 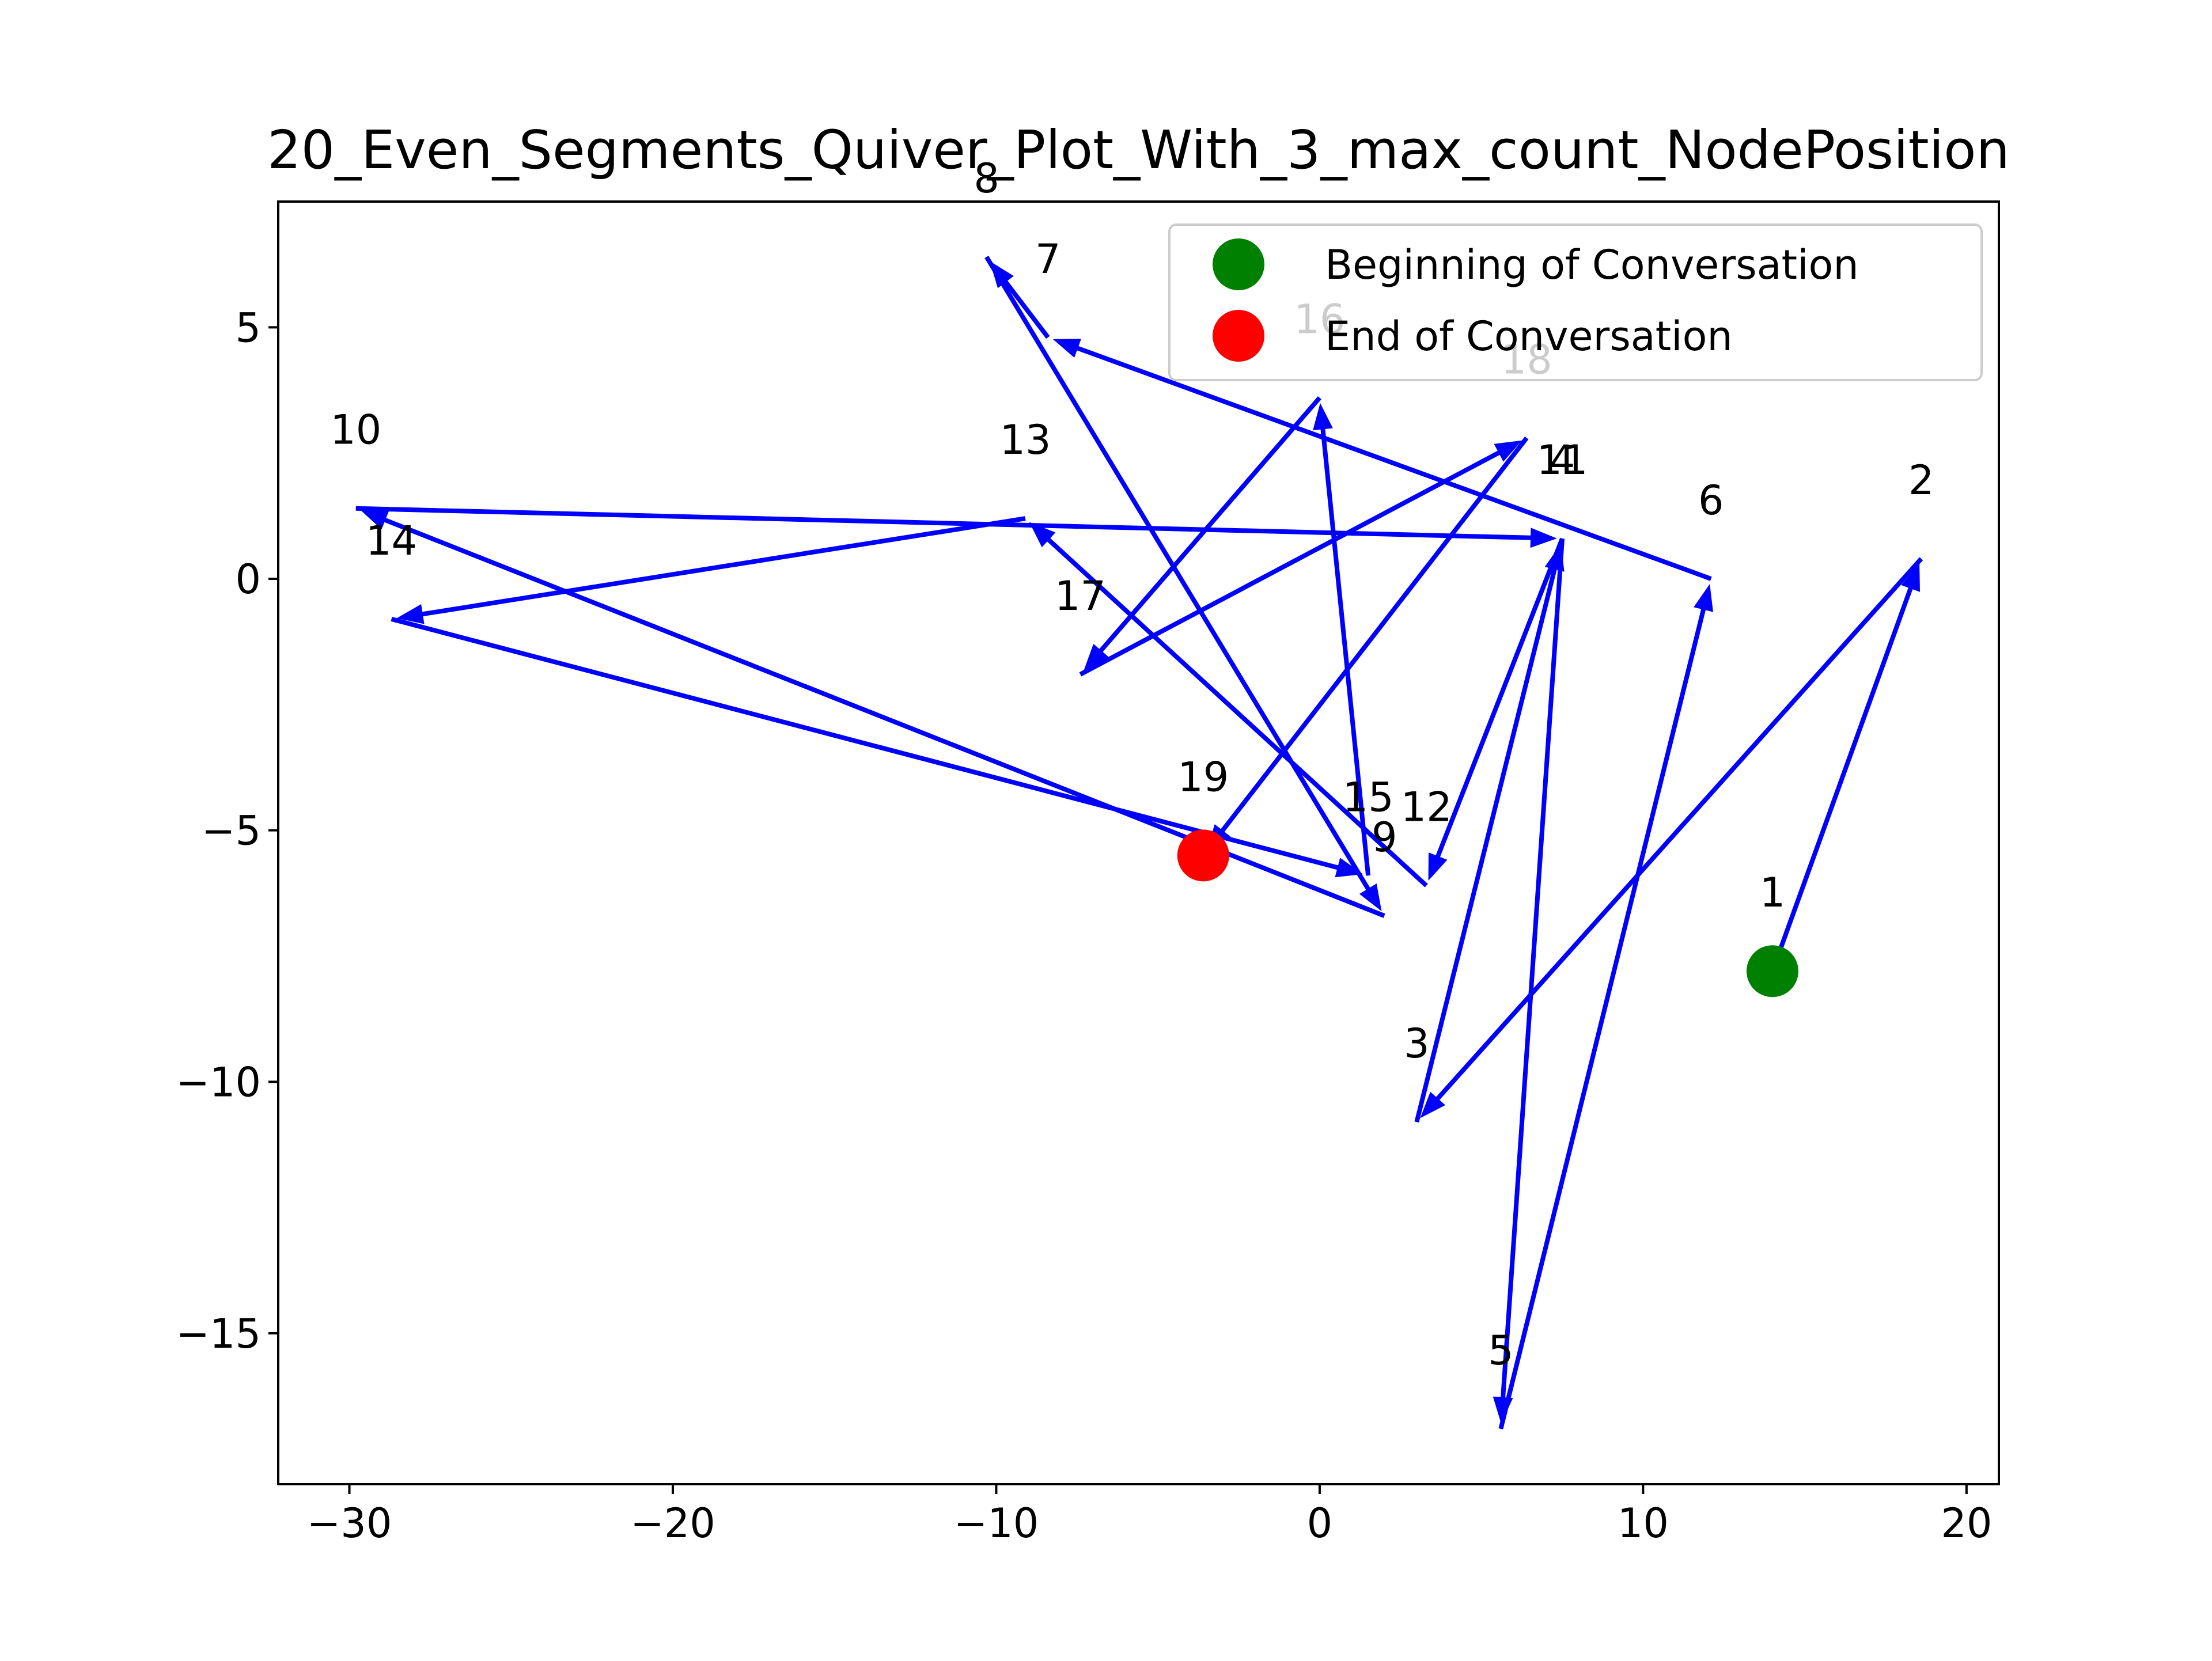 I want to click on x-tick-label: −10, so click(x=996, y=1523).